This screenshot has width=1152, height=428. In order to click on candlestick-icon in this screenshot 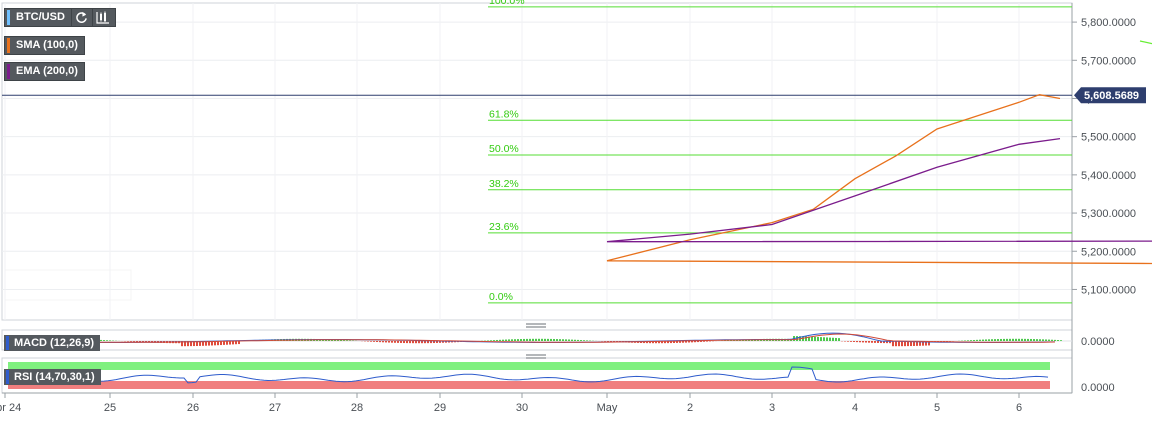, I will do `click(103, 17)`.